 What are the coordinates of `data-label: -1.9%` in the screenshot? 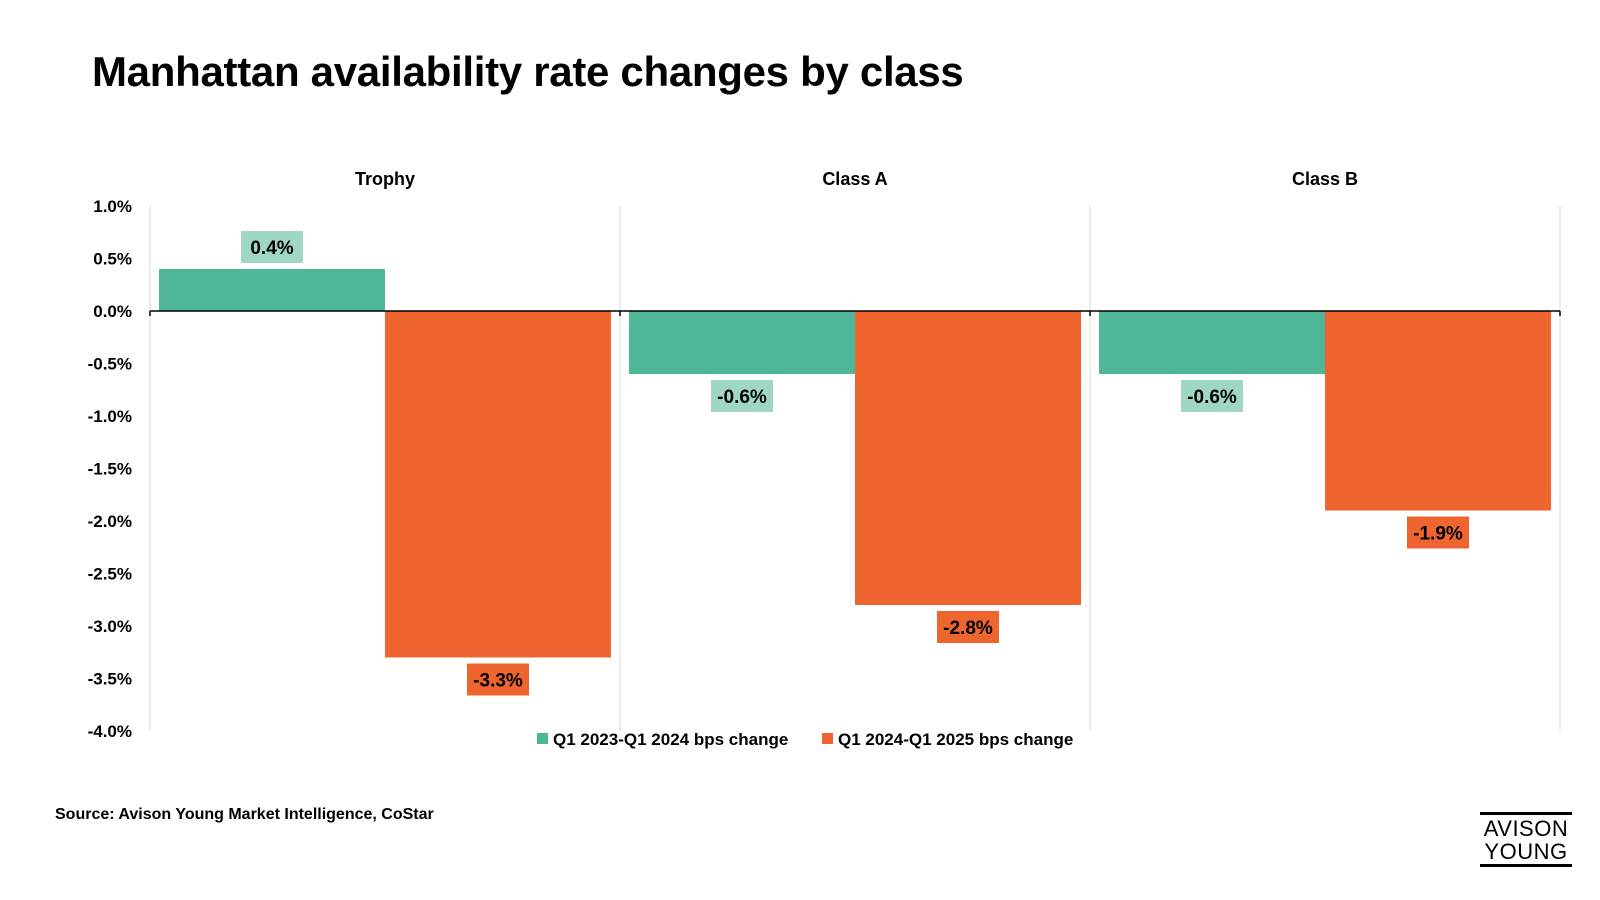 It's located at (1438, 534).